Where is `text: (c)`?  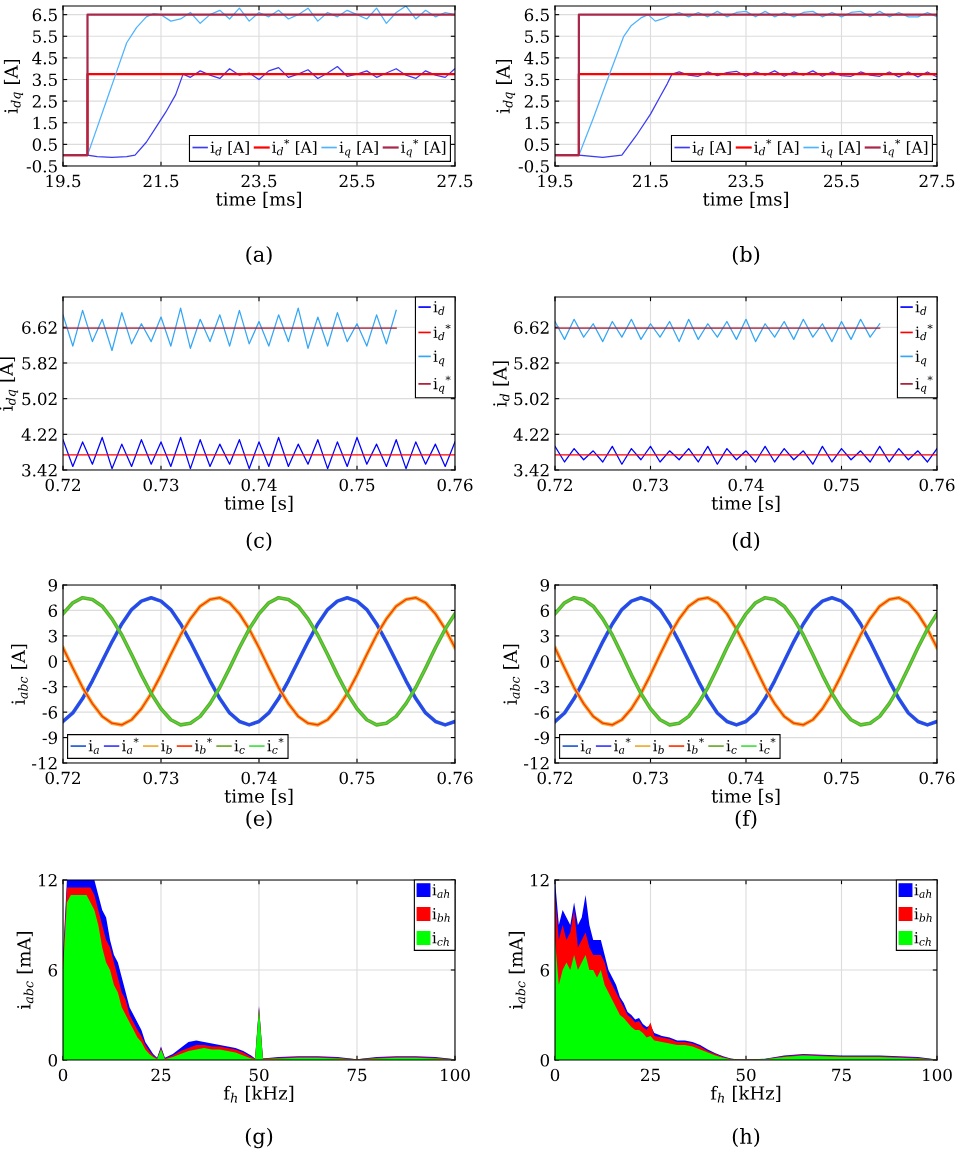
text: (c) is located at coordinates (259, 541).